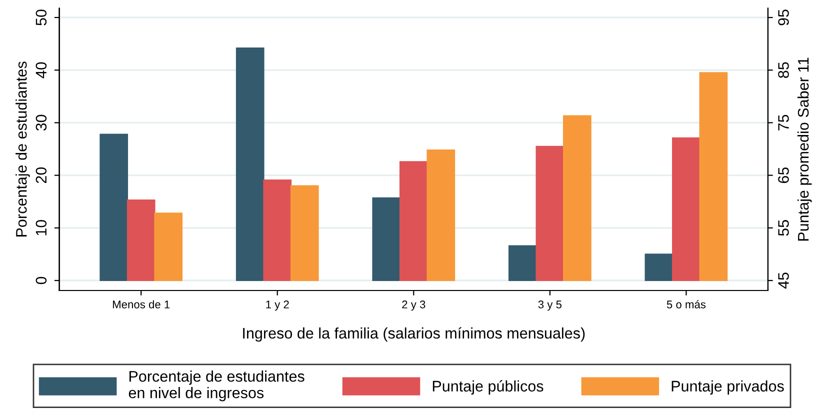 This screenshot has width=824, height=415. I want to click on y2-tick-label: 55, so click(783, 228).